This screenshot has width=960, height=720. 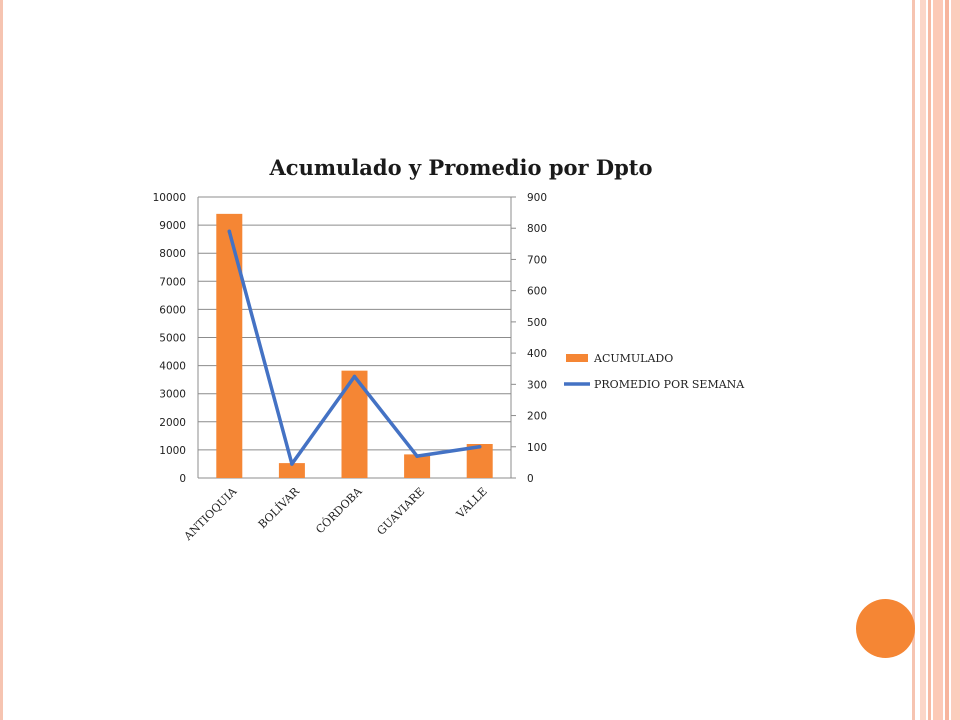 What do you see at coordinates (885, 628) in the screenshot?
I see `accent-circle` at bounding box center [885, 628].